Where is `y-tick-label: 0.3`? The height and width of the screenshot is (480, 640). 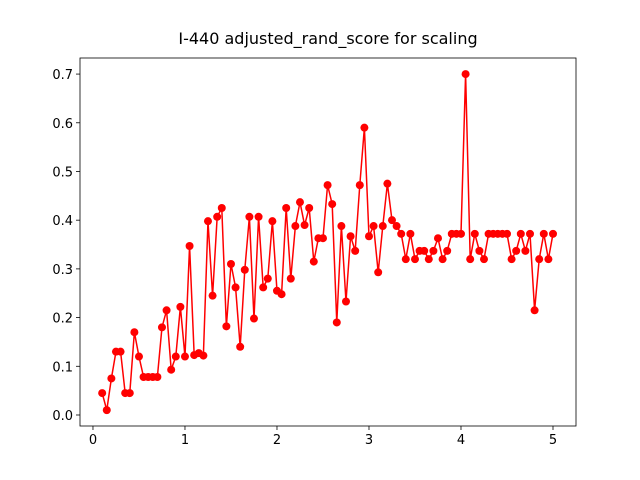
y-tick-label: 0.3 is located at coordinates (62, 270).